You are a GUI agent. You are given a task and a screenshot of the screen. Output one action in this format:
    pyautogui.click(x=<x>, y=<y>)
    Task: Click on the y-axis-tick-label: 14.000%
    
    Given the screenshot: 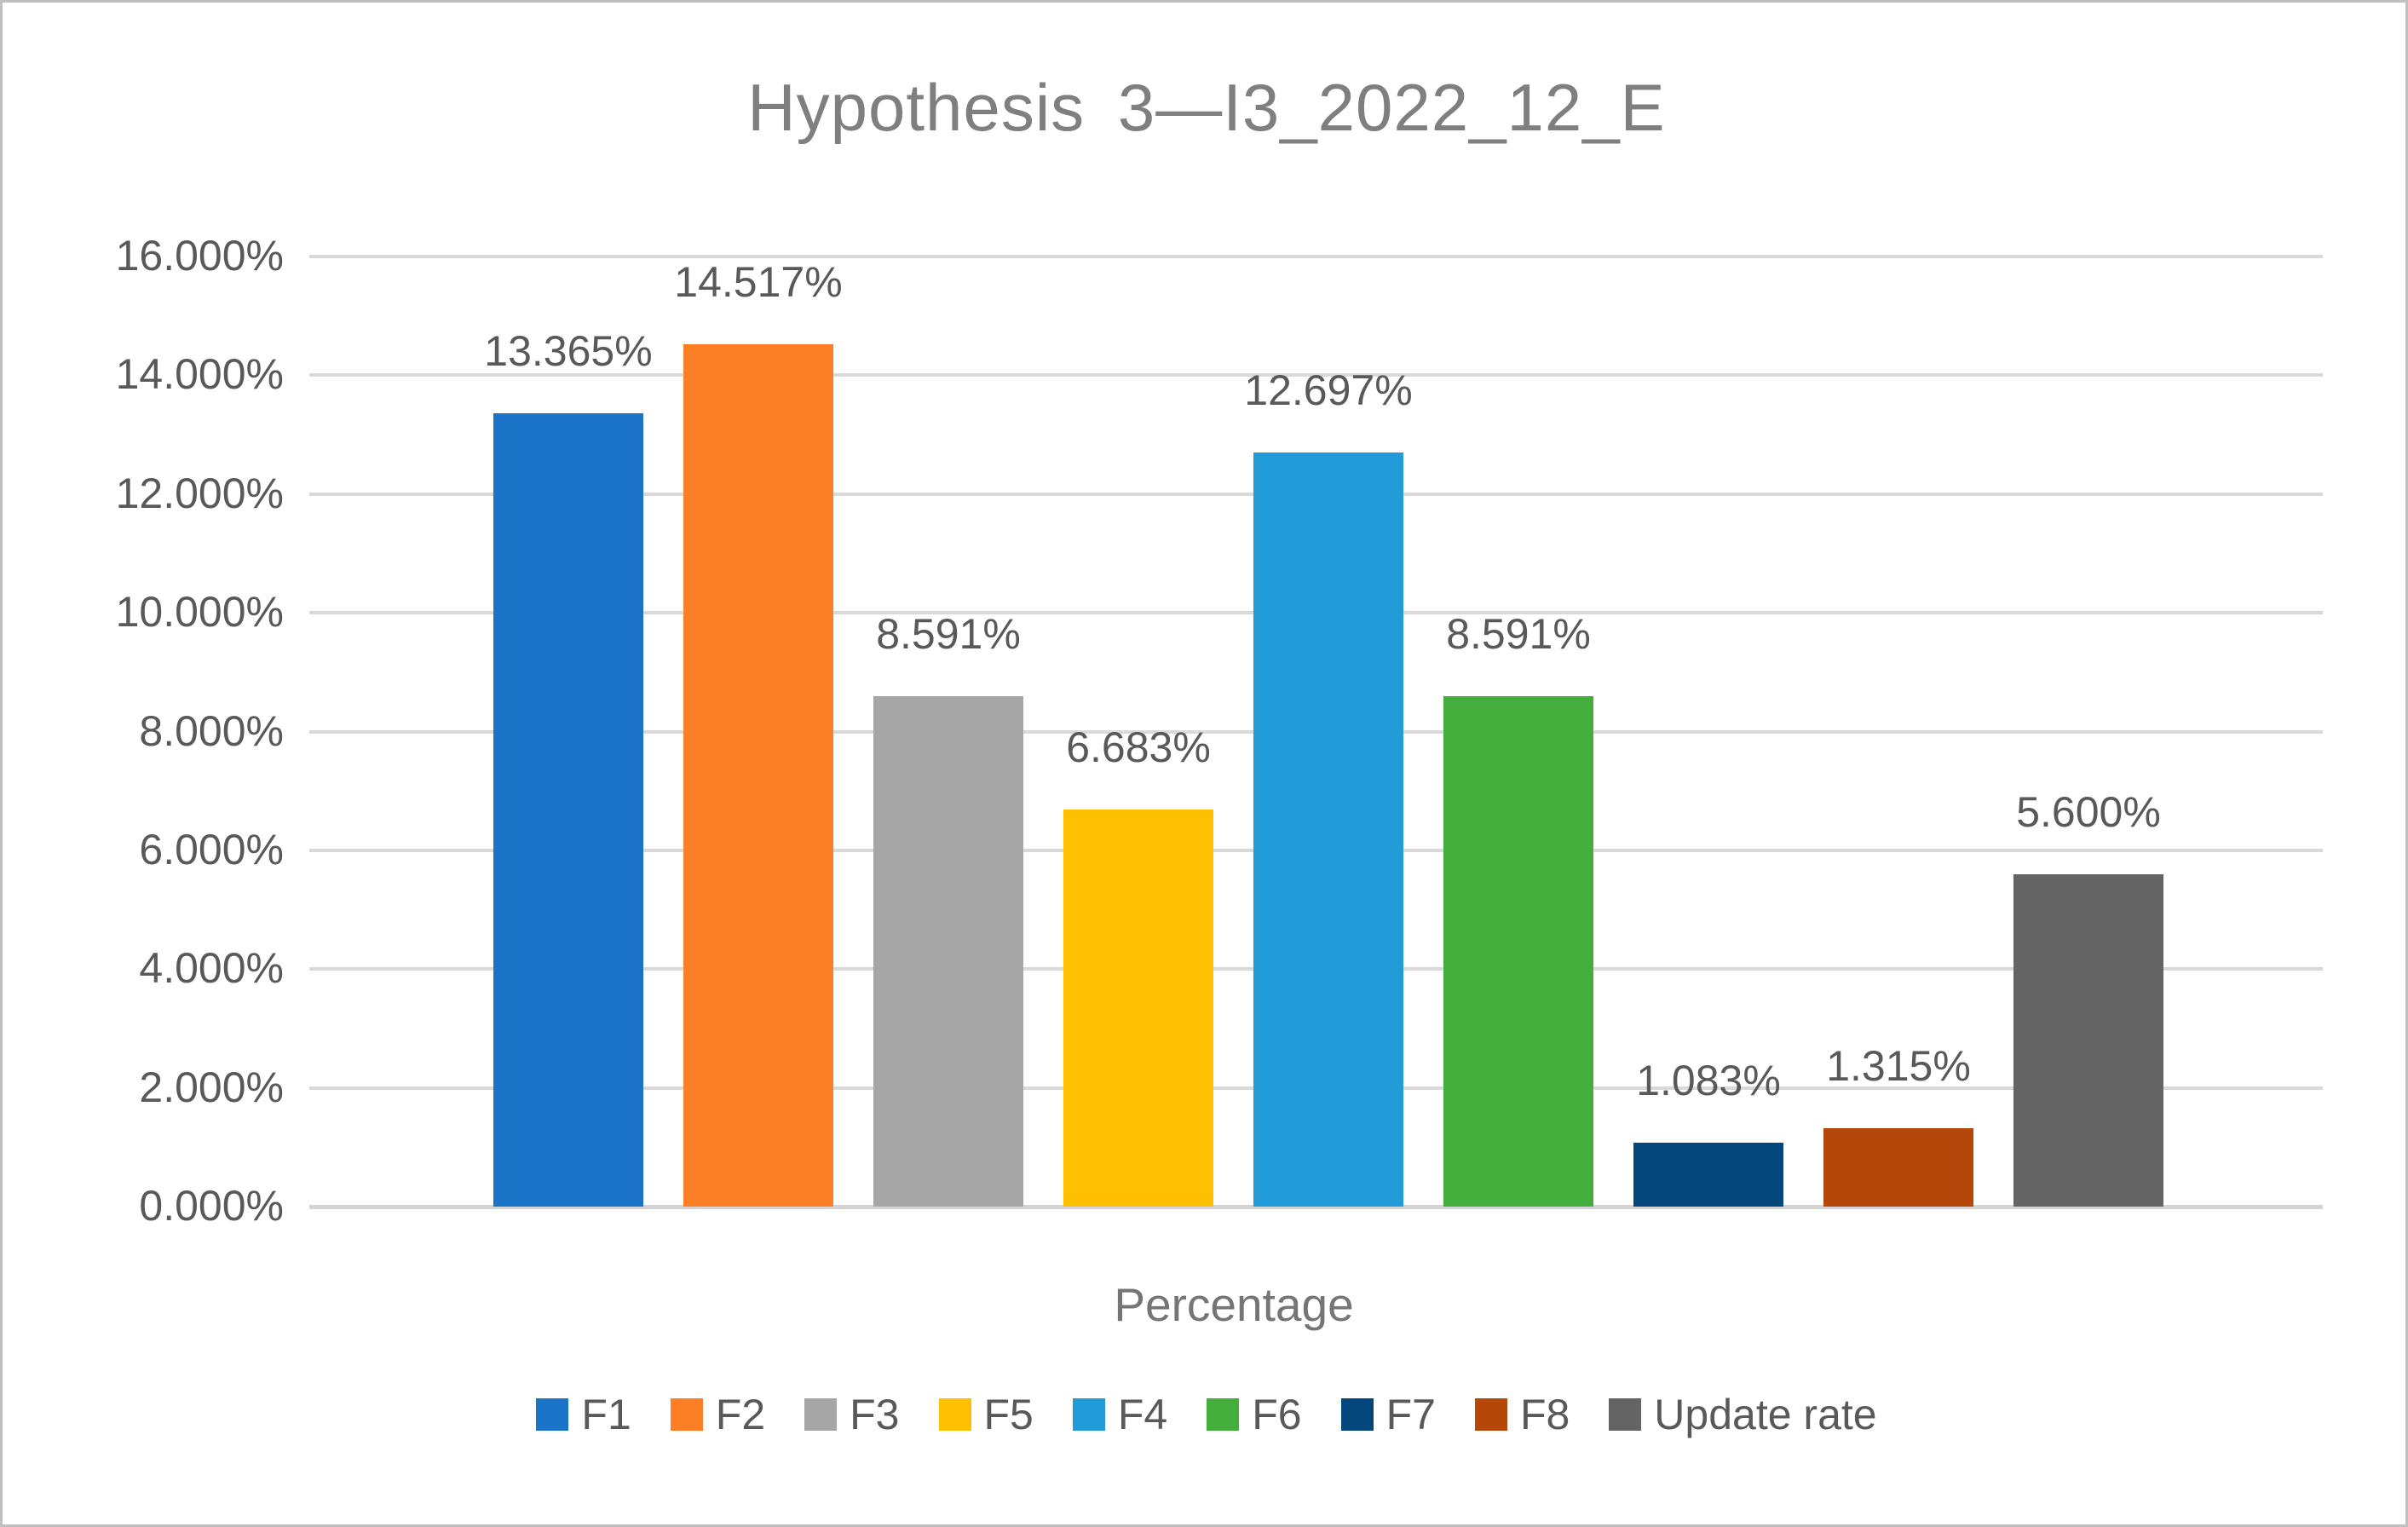 What is the action you would take?
    pyautogui.click(x=199, y=375)
    